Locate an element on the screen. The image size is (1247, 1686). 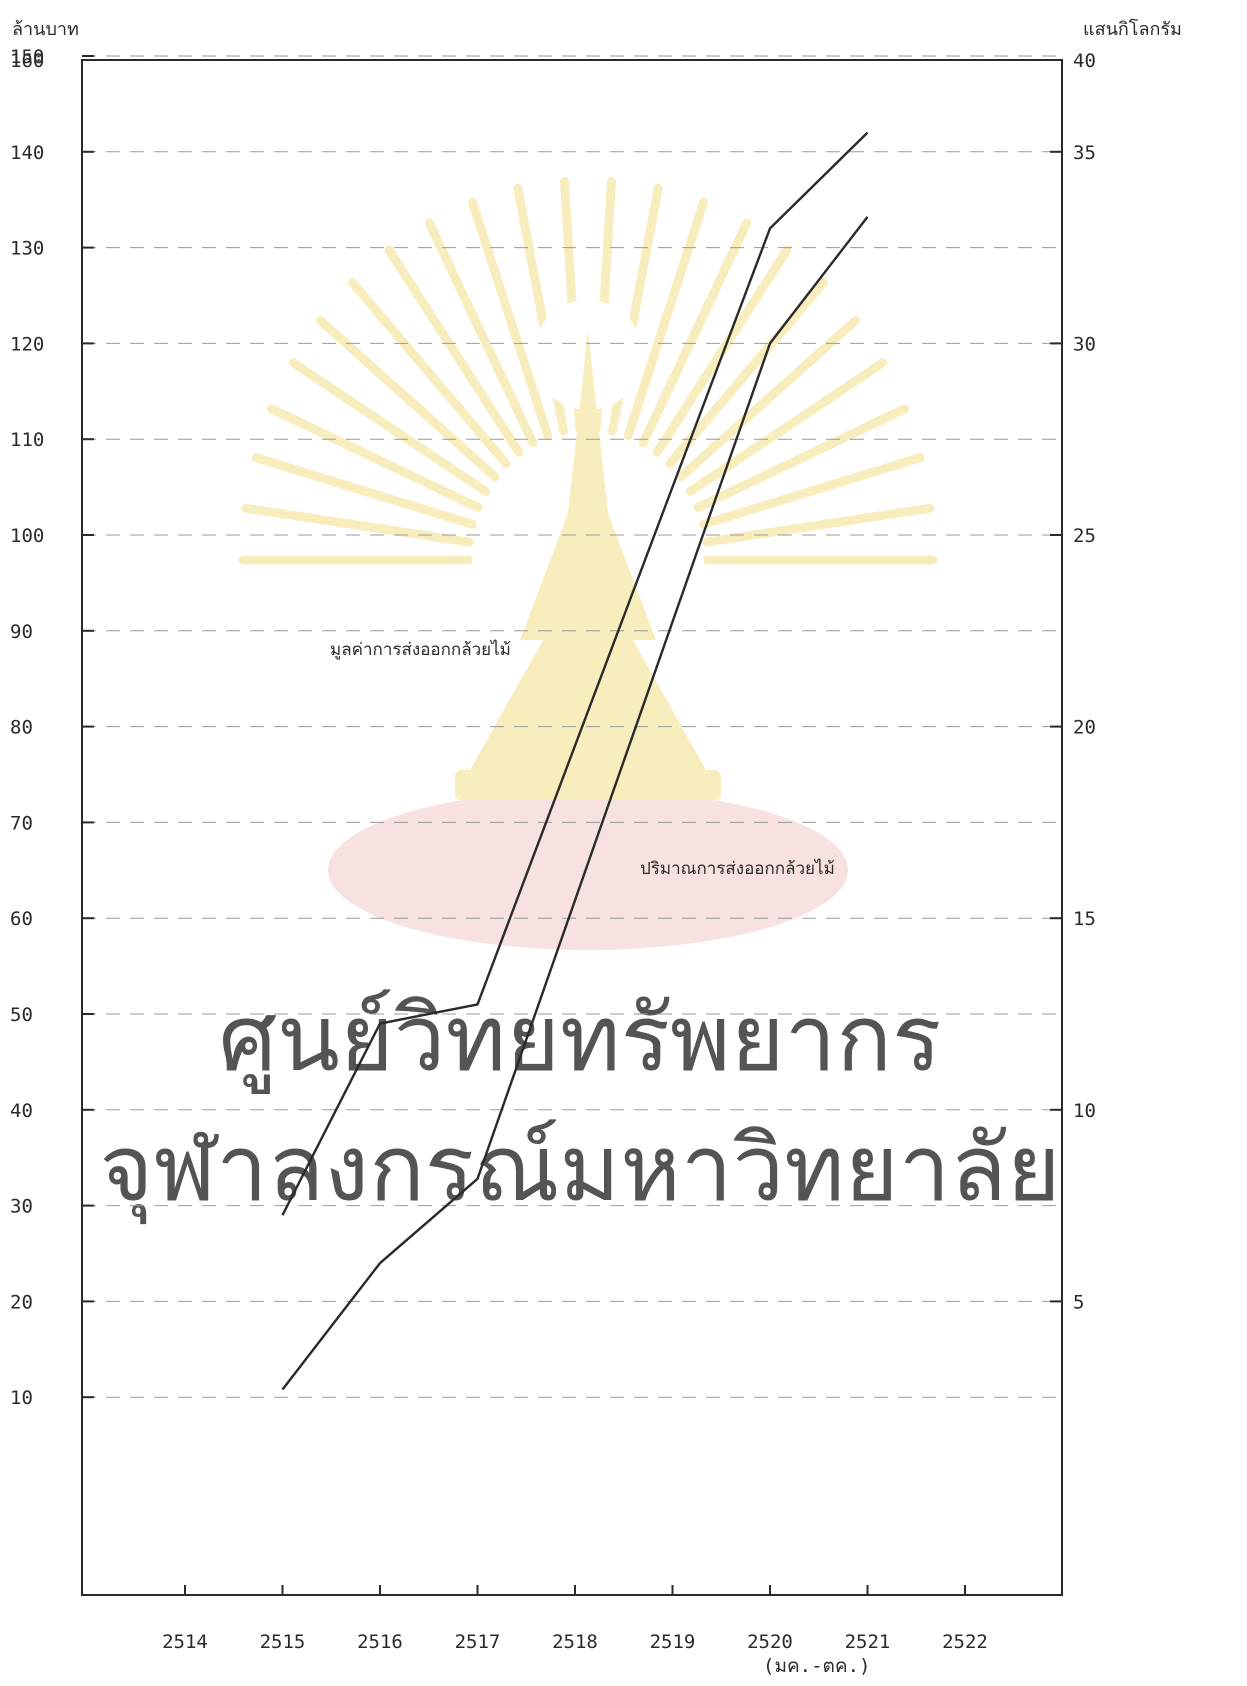
left-tick-label: 110 is located at coordinates (27, 440).